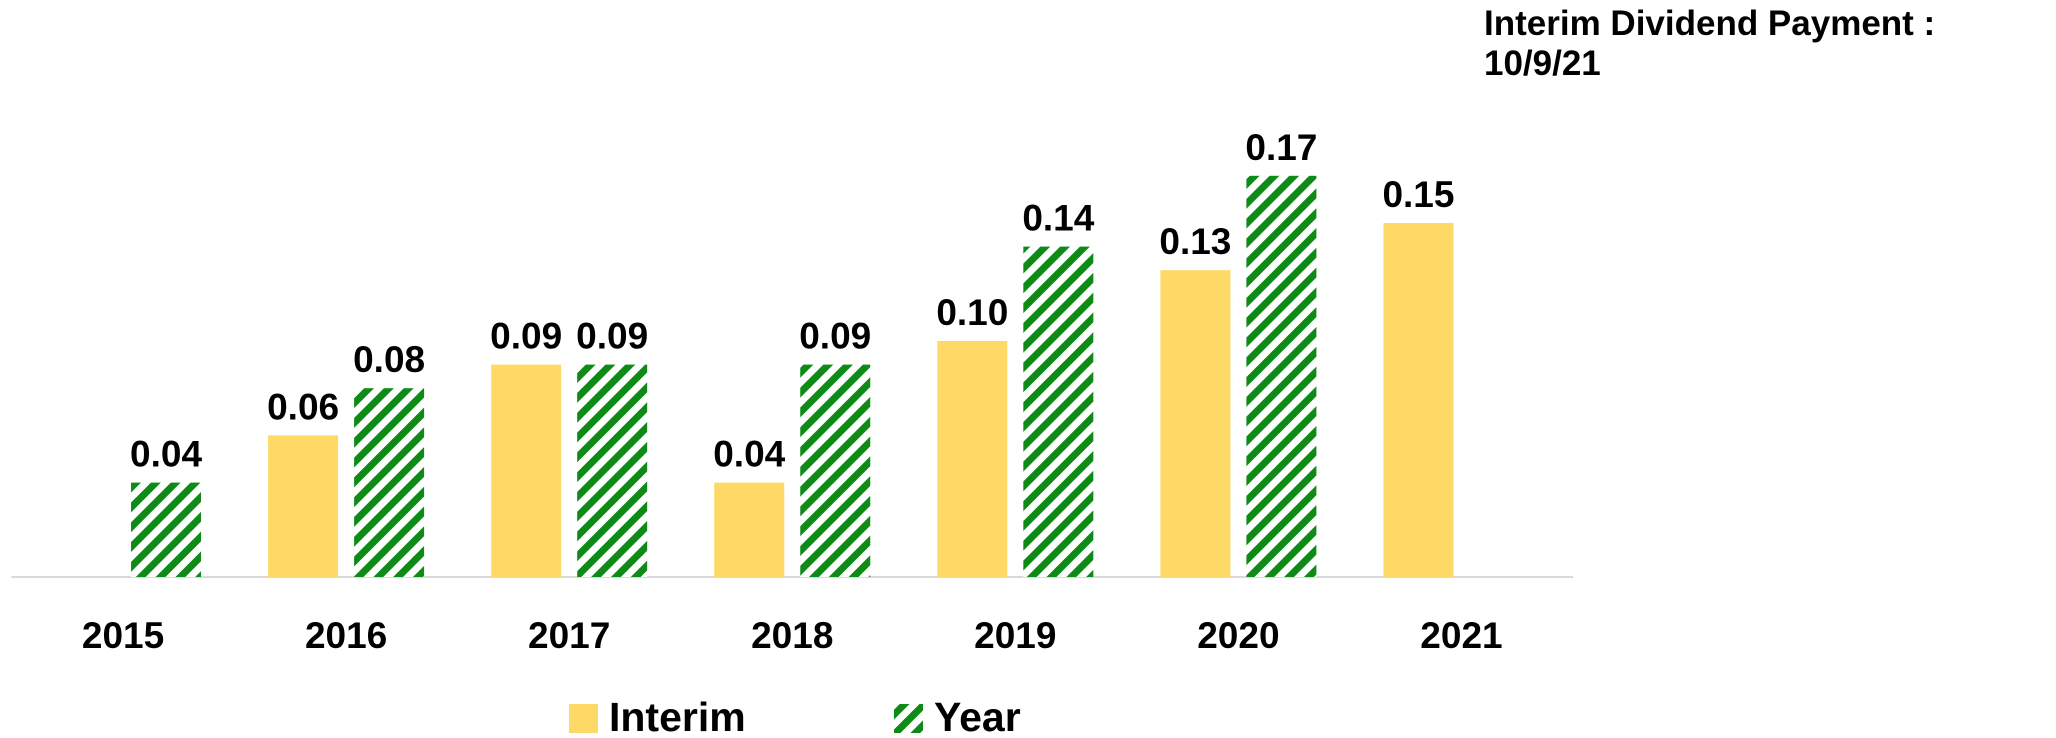  I want to click on x-tick-label: 2018, so click(792, 635).